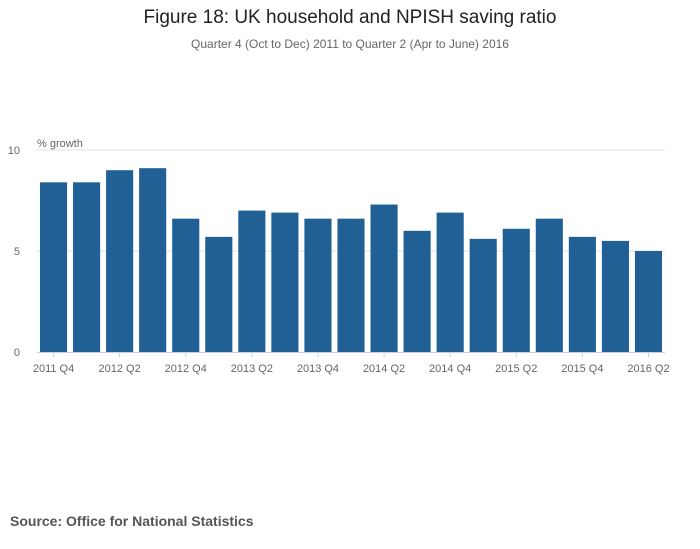 The width and height of the screenshot is (700, 549). What do you see at coordinates (120, 369) in the screenshot?
I see `x-tick-label: 2012 Q2` at bounding box center [120, 369].